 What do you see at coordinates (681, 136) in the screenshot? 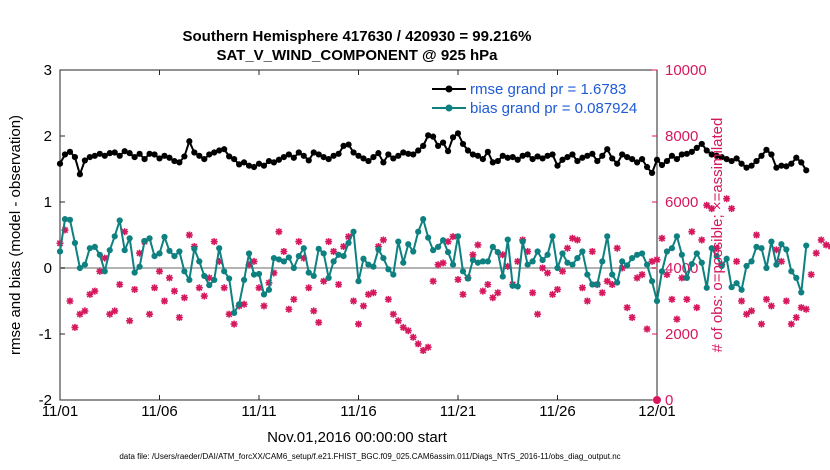
I see `y-right-tick-label: 8000` at bounding box center [681, 136].